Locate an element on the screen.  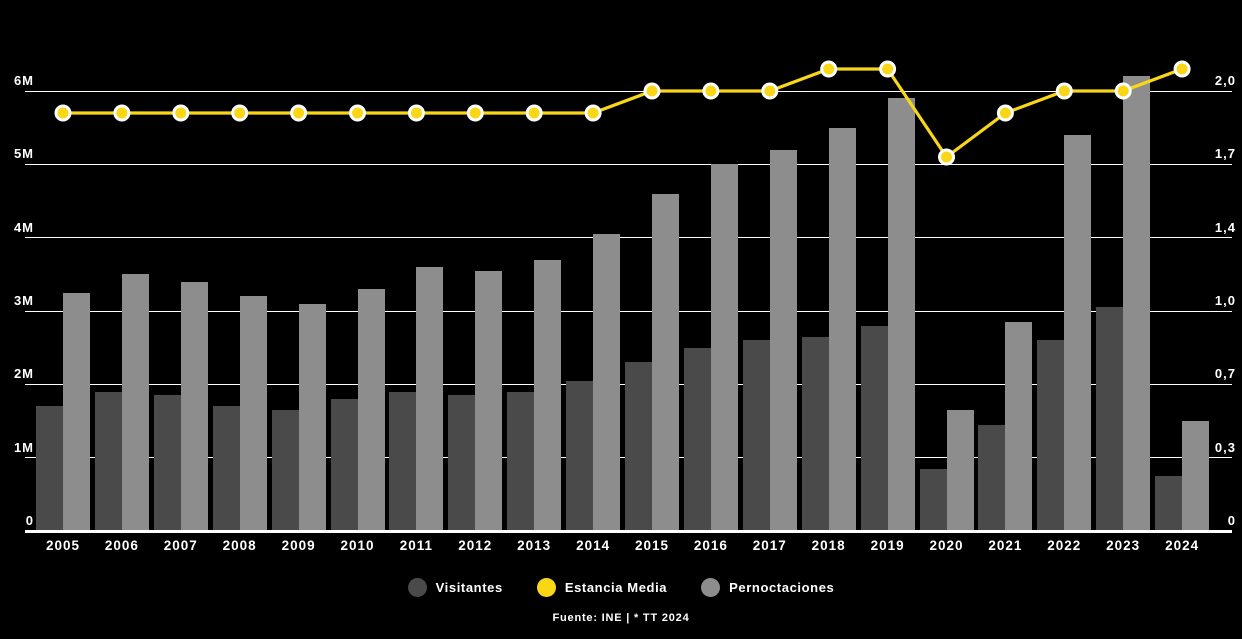
gridline-3M is located at coordinates (628, 311).